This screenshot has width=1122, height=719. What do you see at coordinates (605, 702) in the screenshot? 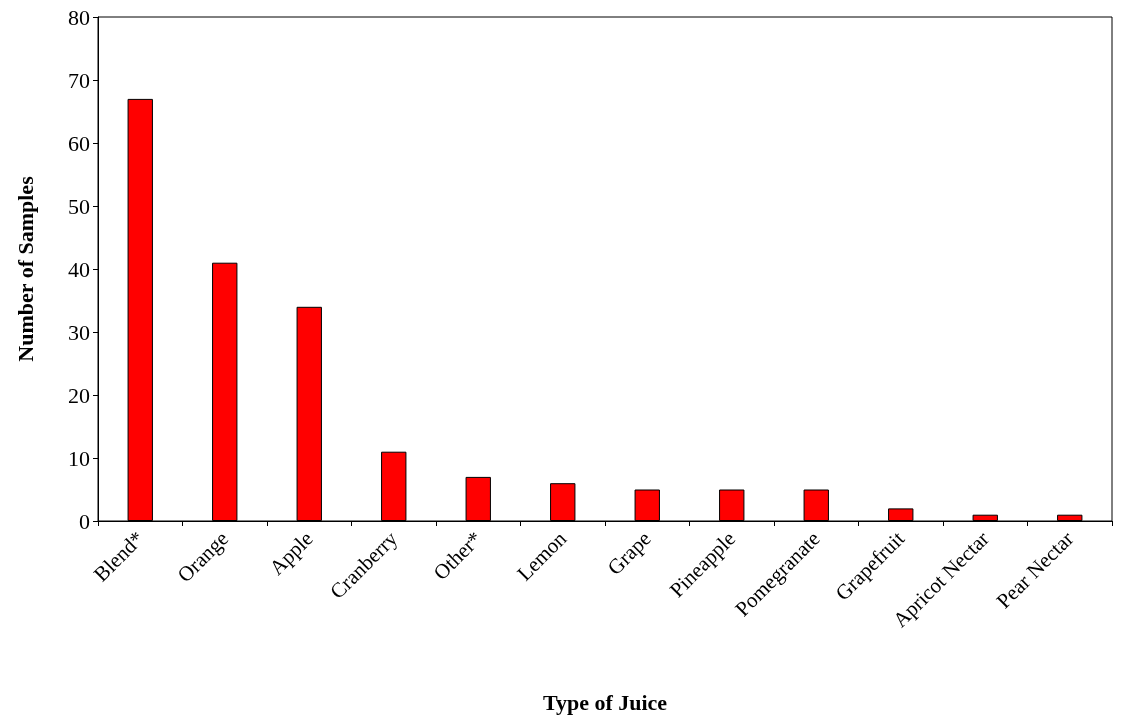
I see `x-axis-title: Type of Juice` at bounding box center [605, 702].